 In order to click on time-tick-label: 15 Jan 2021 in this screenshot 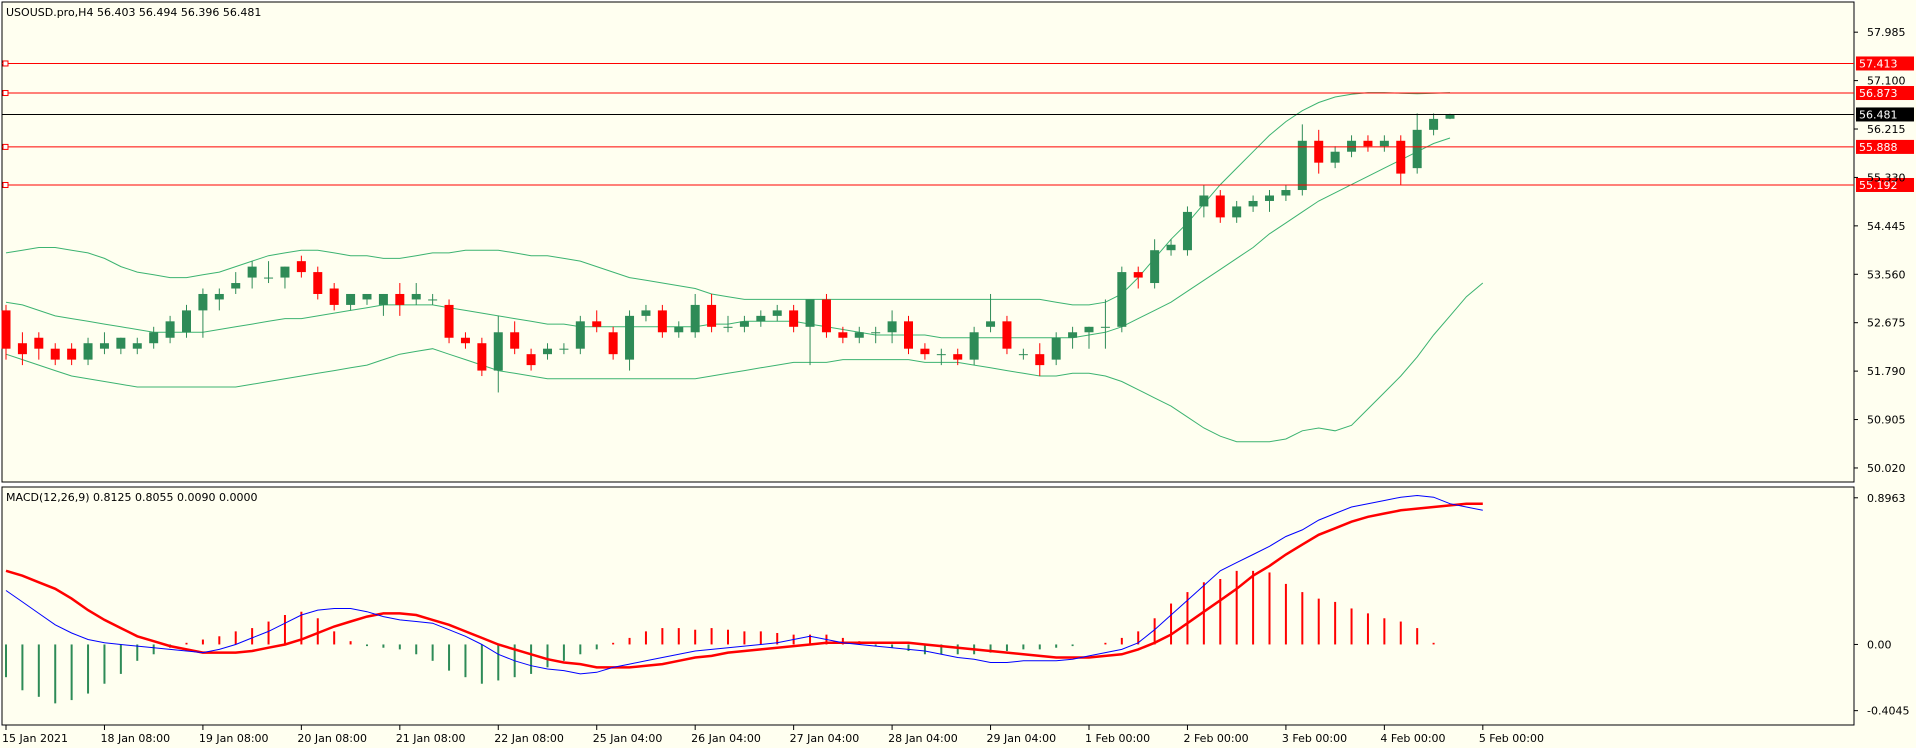, I will do `click(35, 738)`.